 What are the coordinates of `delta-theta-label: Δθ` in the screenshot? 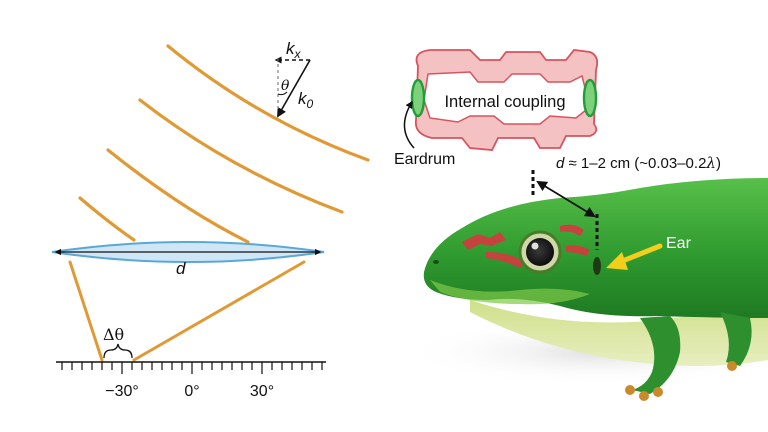 It's located at (113, 334).